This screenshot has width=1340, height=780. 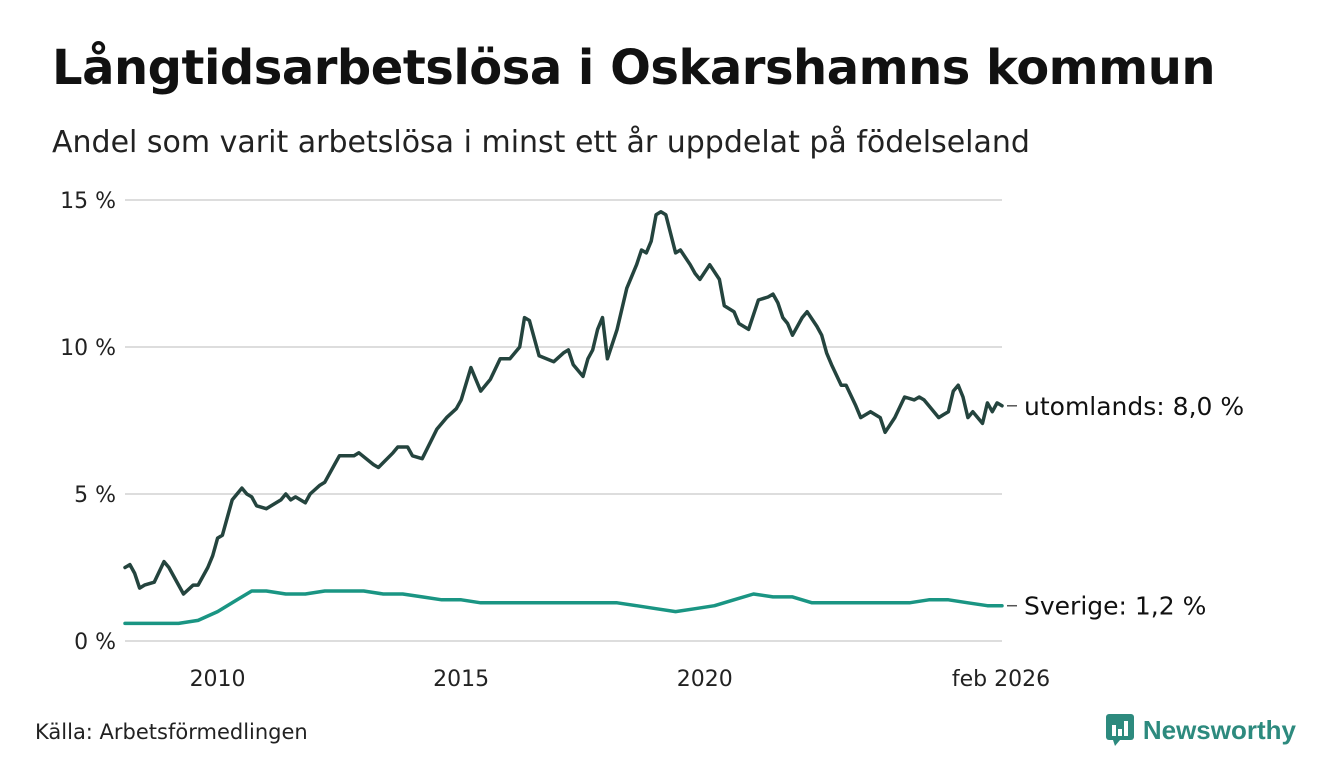 What do you see at coordinates (95, 642) in the screenshot?
I see `y-tick-label: 0 %` at bounding box center [95, 642].